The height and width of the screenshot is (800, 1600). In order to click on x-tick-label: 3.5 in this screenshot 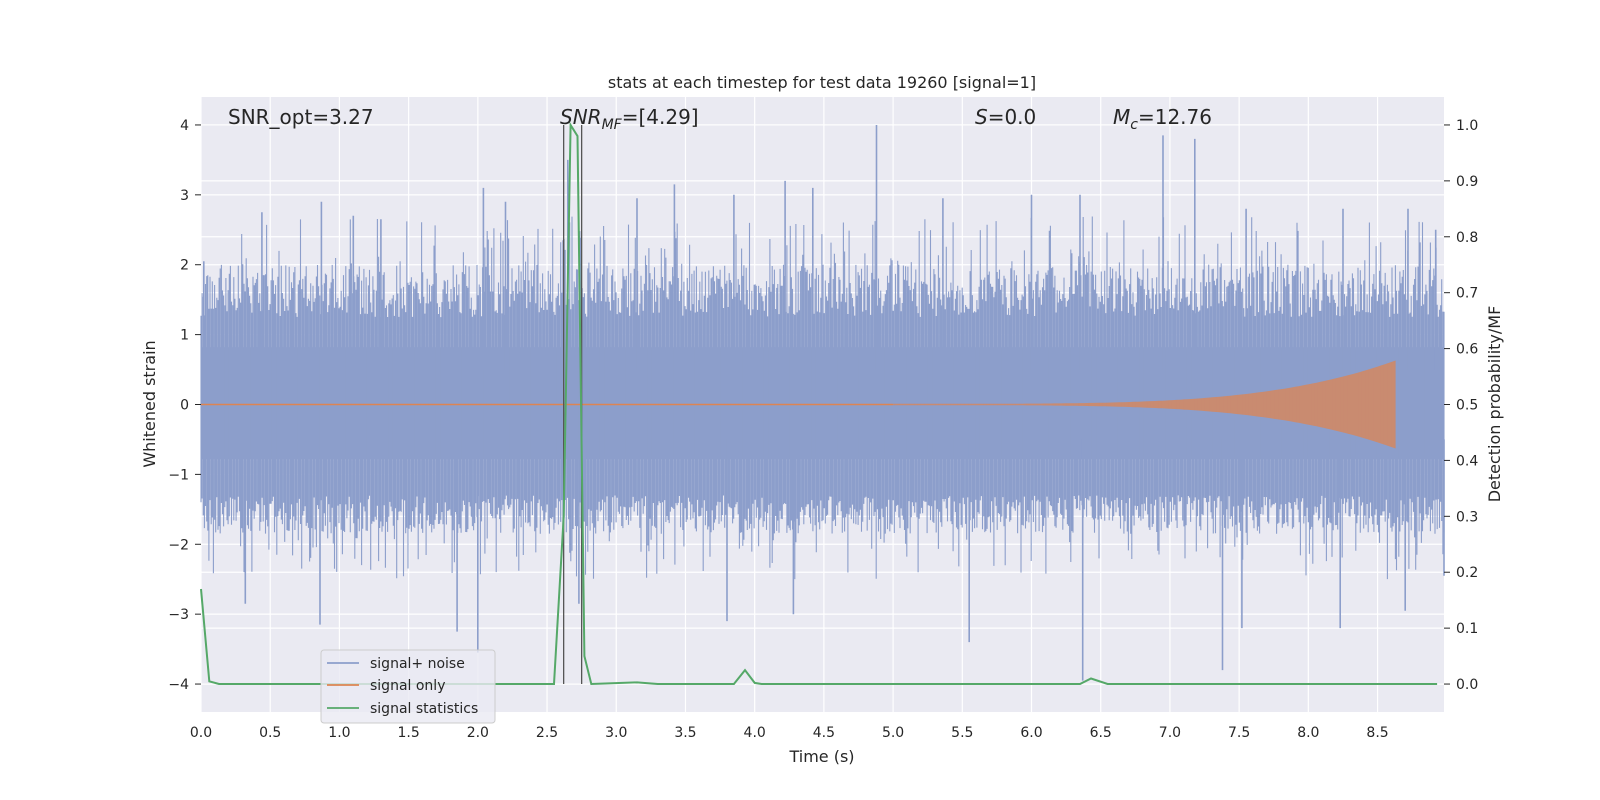, I will do `click(685, 733)`.